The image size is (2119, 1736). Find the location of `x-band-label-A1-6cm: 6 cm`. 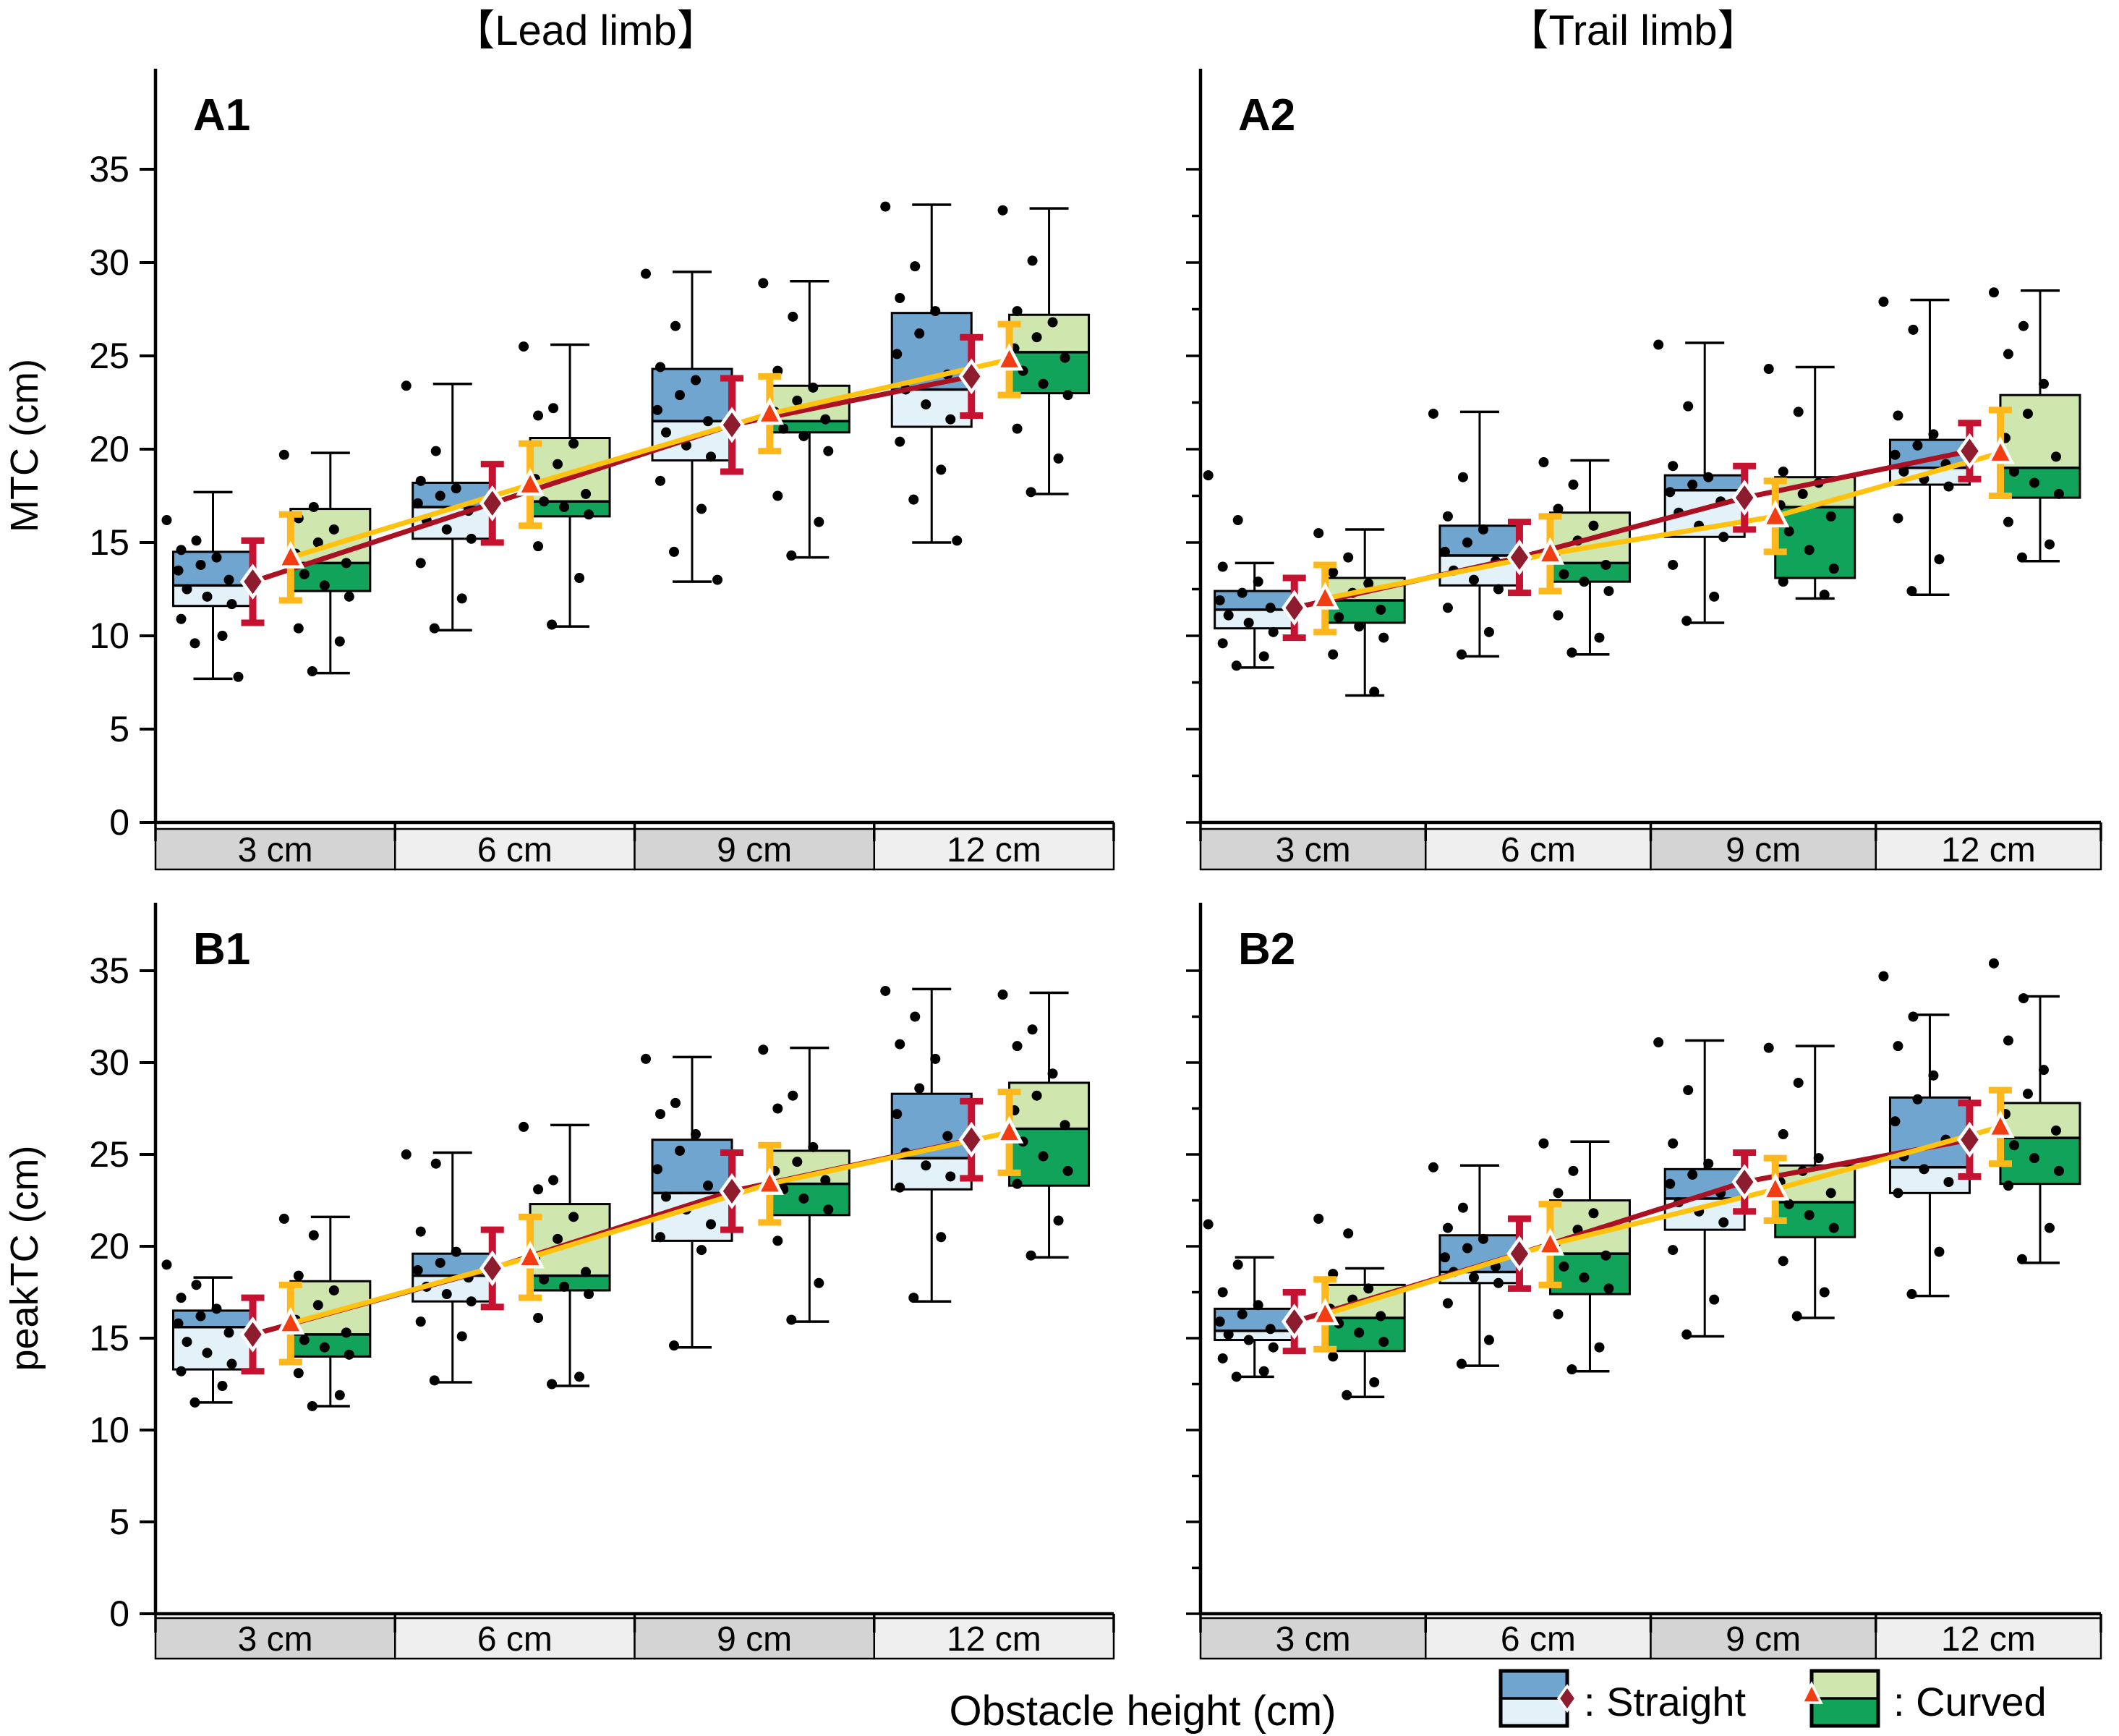

x-band-label-A1-6cm: 6 cm is located at coordinates (515, 850).